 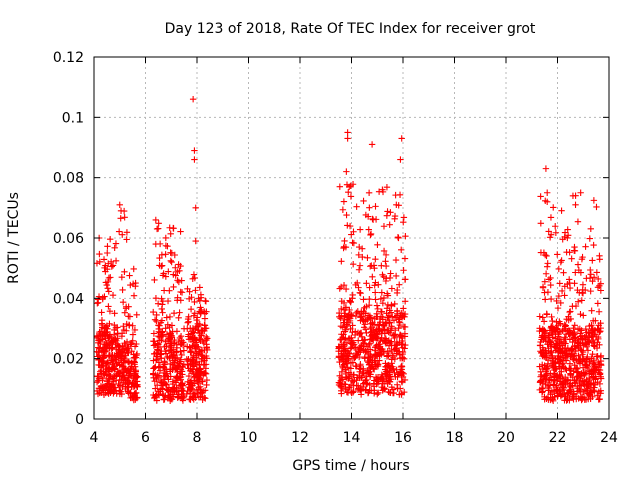 I want to click on y-tick-label: 0.08, so click(x=68, y=179).